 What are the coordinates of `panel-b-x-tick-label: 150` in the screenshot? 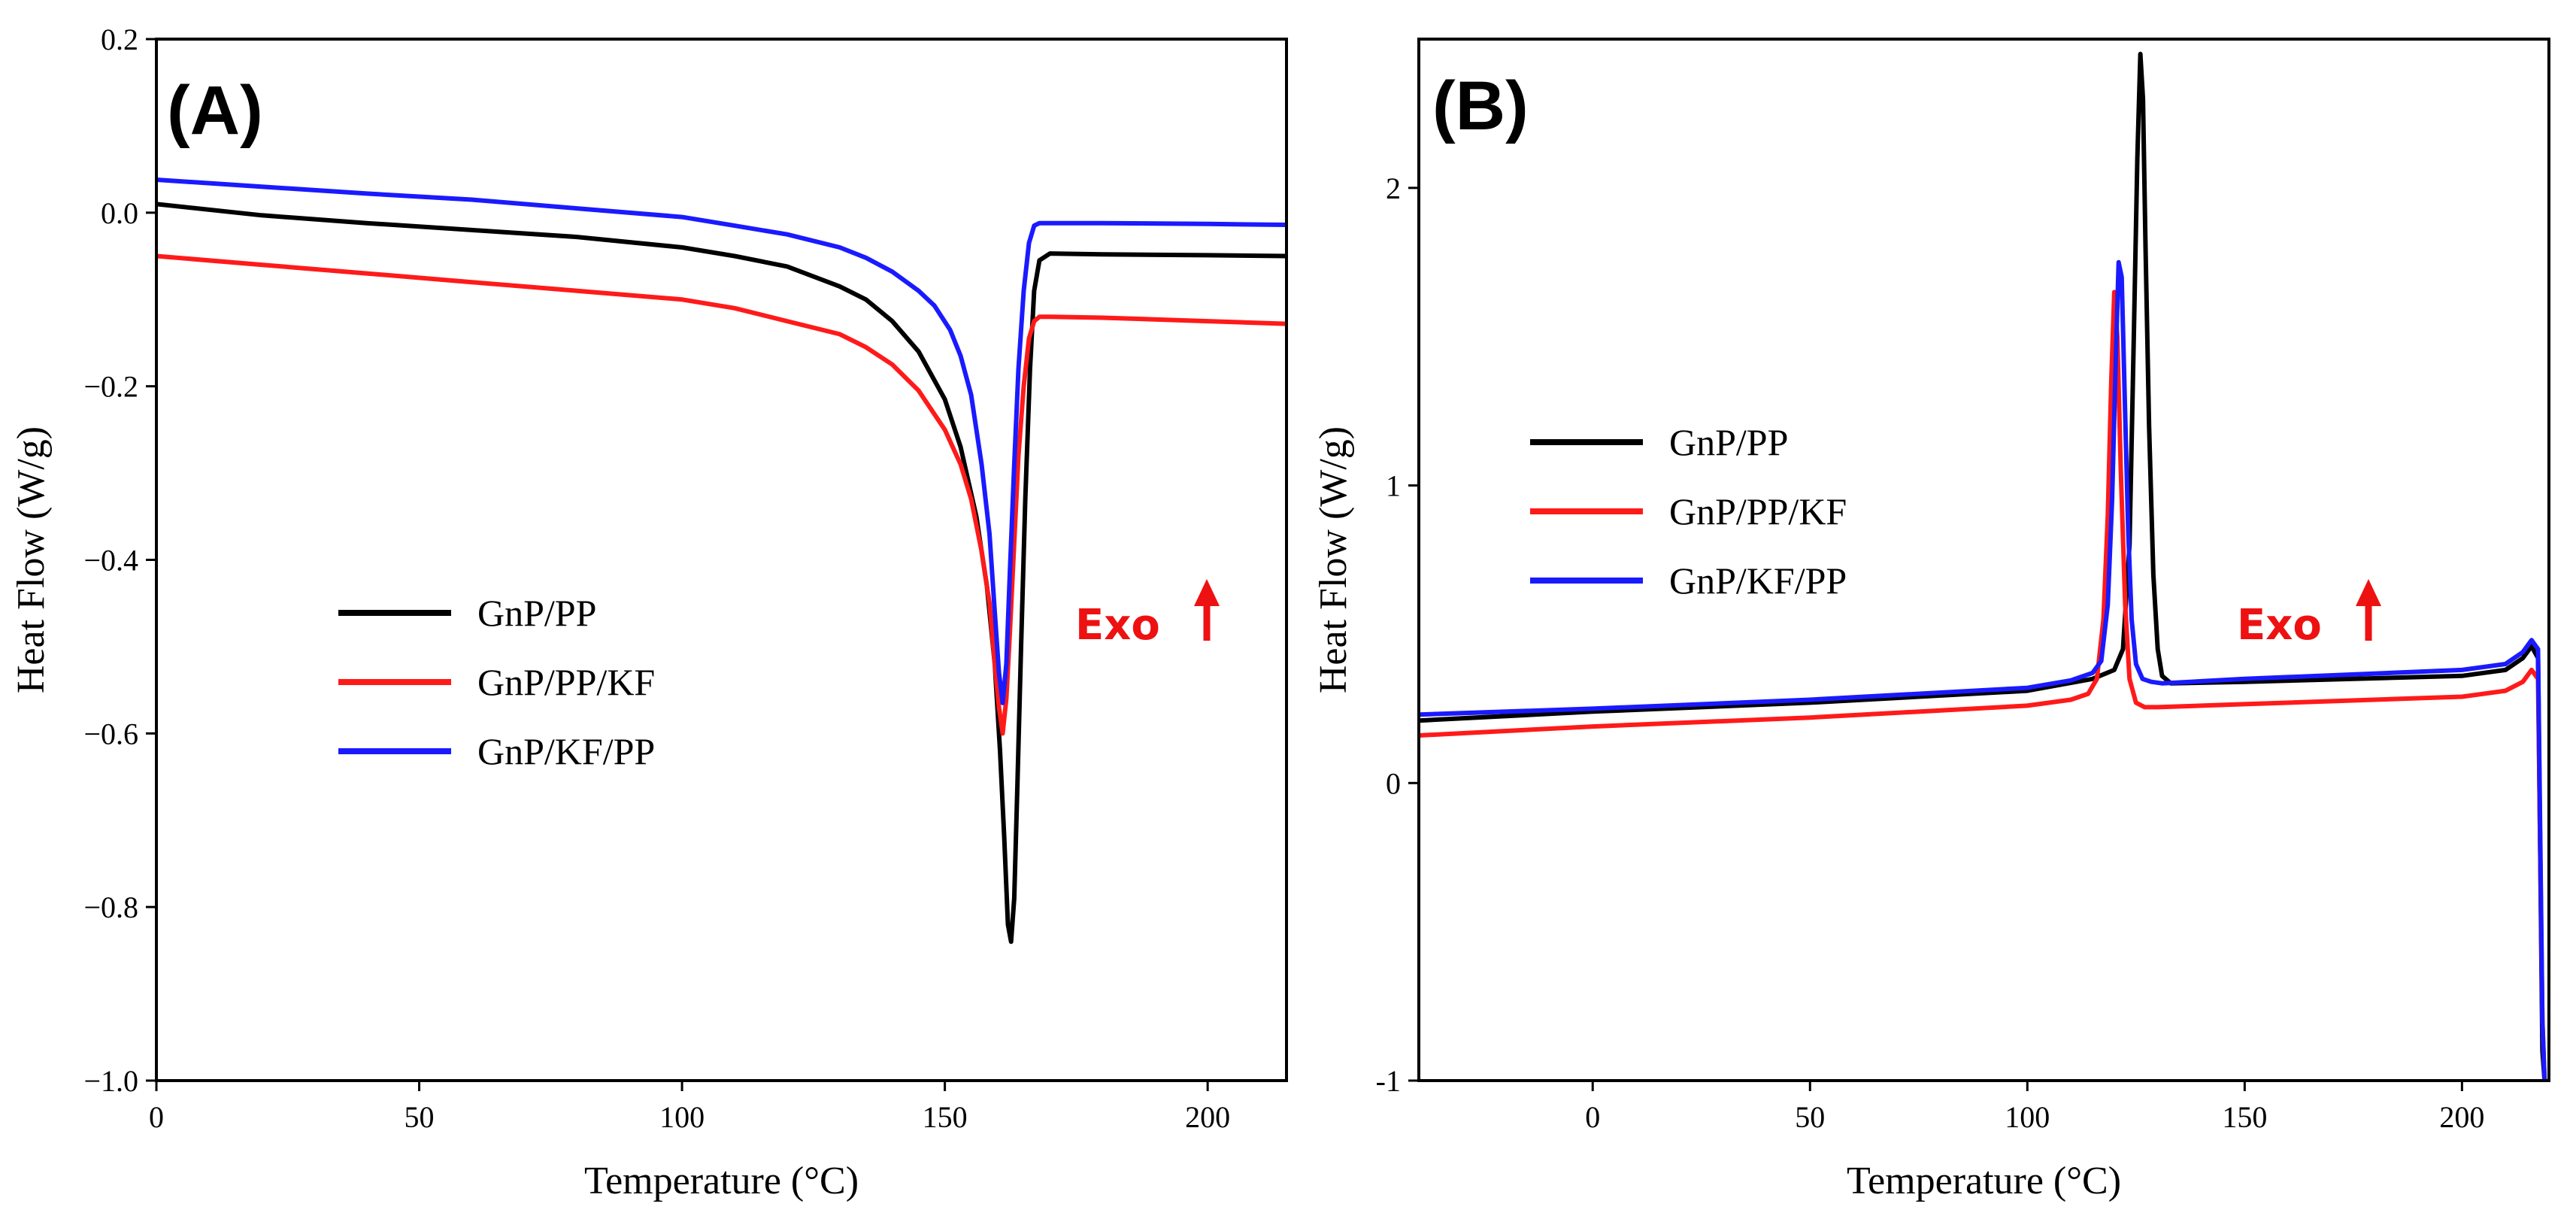 It's located at (2244, 1117).